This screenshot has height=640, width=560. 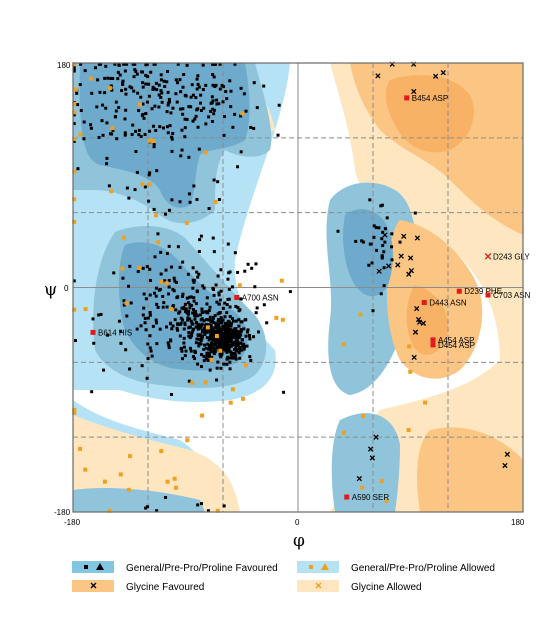 What do you see at coordinates (297, 522) in the screenshot?
I see `x-tick-middle: 0` at bounding box center [297, 522].